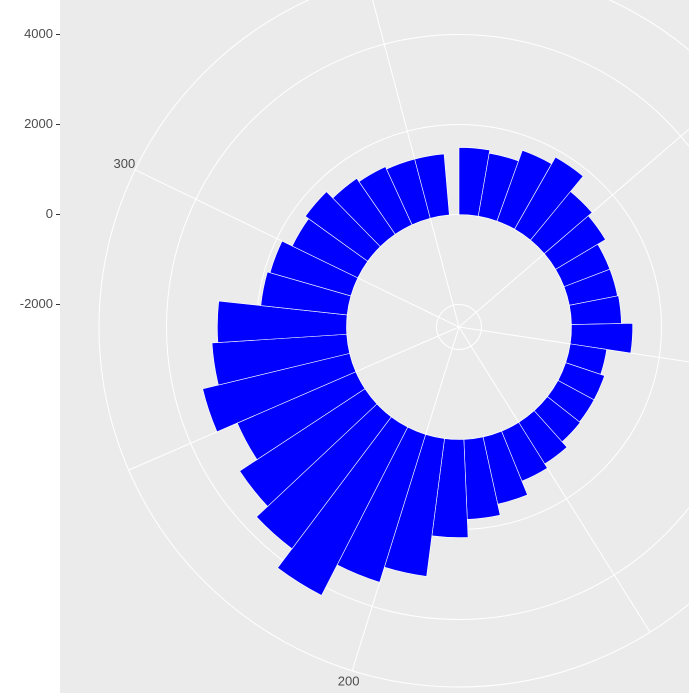 This screenshot has width=689, height=693. Describe the element at coordinates (49, 213) in the screenshot. I see `y-tick-label: 0` at that location.